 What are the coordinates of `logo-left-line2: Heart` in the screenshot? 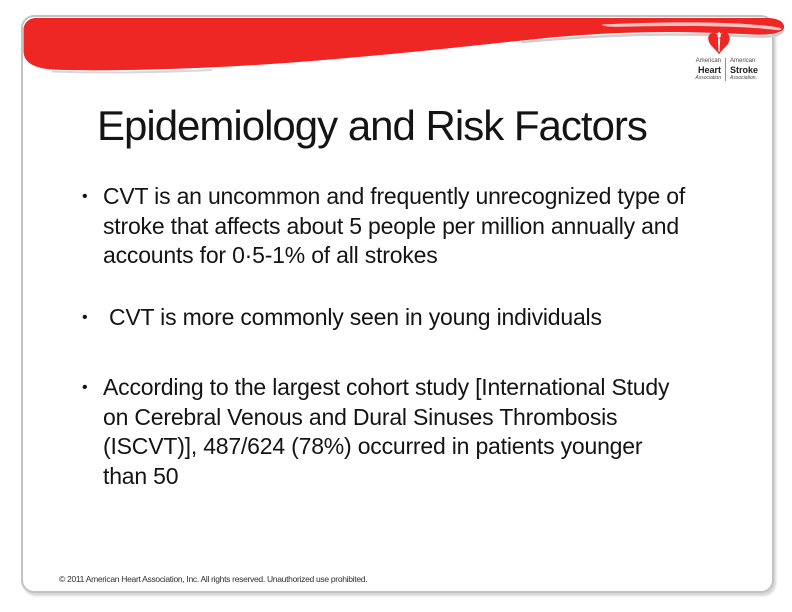 It's located at (709, 70).